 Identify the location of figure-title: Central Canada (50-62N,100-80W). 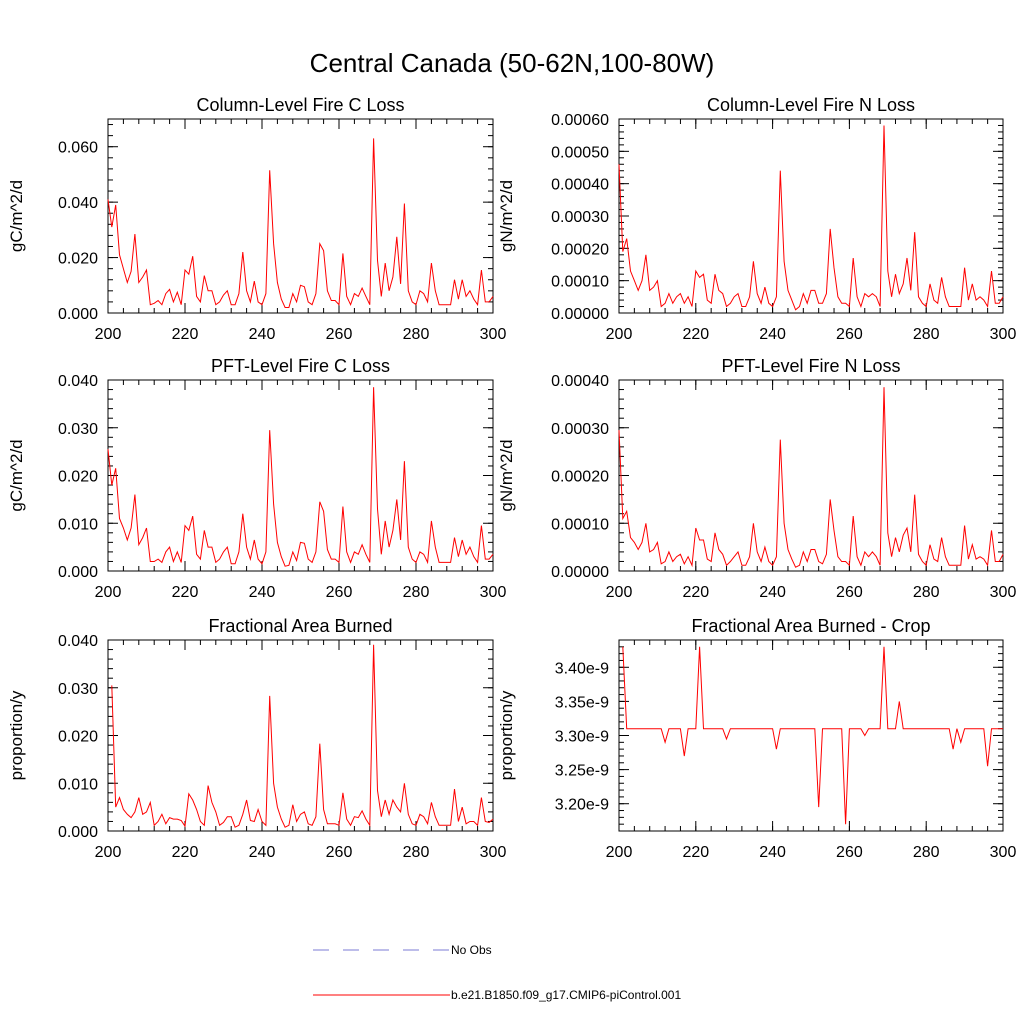
(512, 63).